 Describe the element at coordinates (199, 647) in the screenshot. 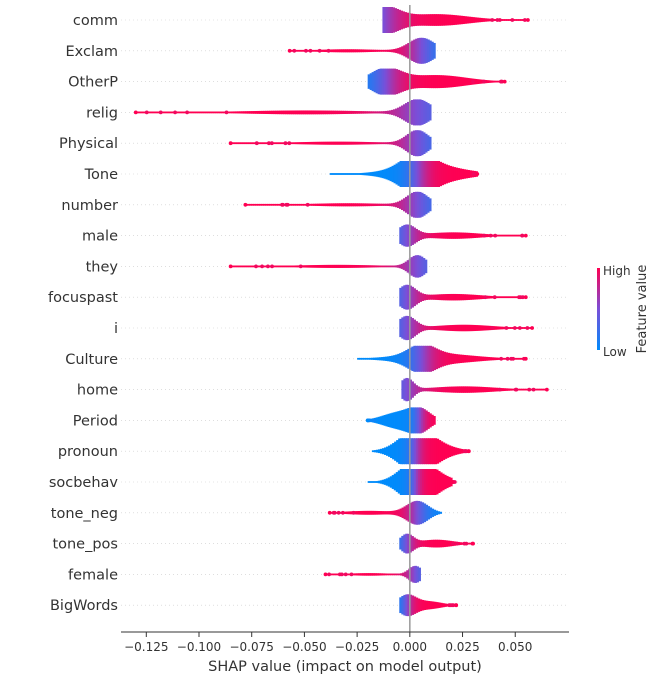

I see `x-tick-label: −0.100` at that location.